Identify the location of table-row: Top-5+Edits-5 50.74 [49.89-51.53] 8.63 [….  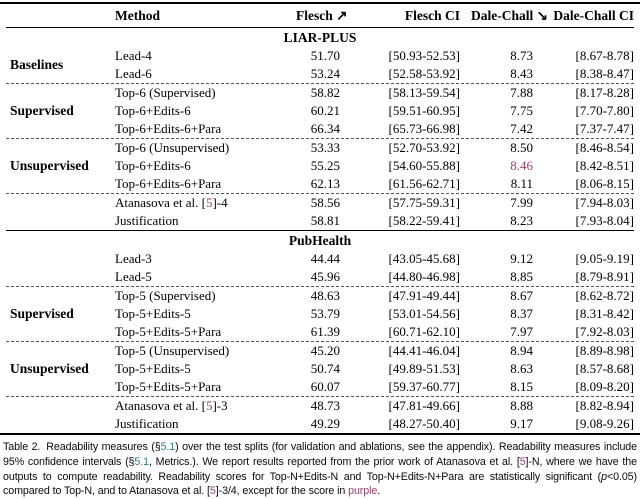
(370, 369).